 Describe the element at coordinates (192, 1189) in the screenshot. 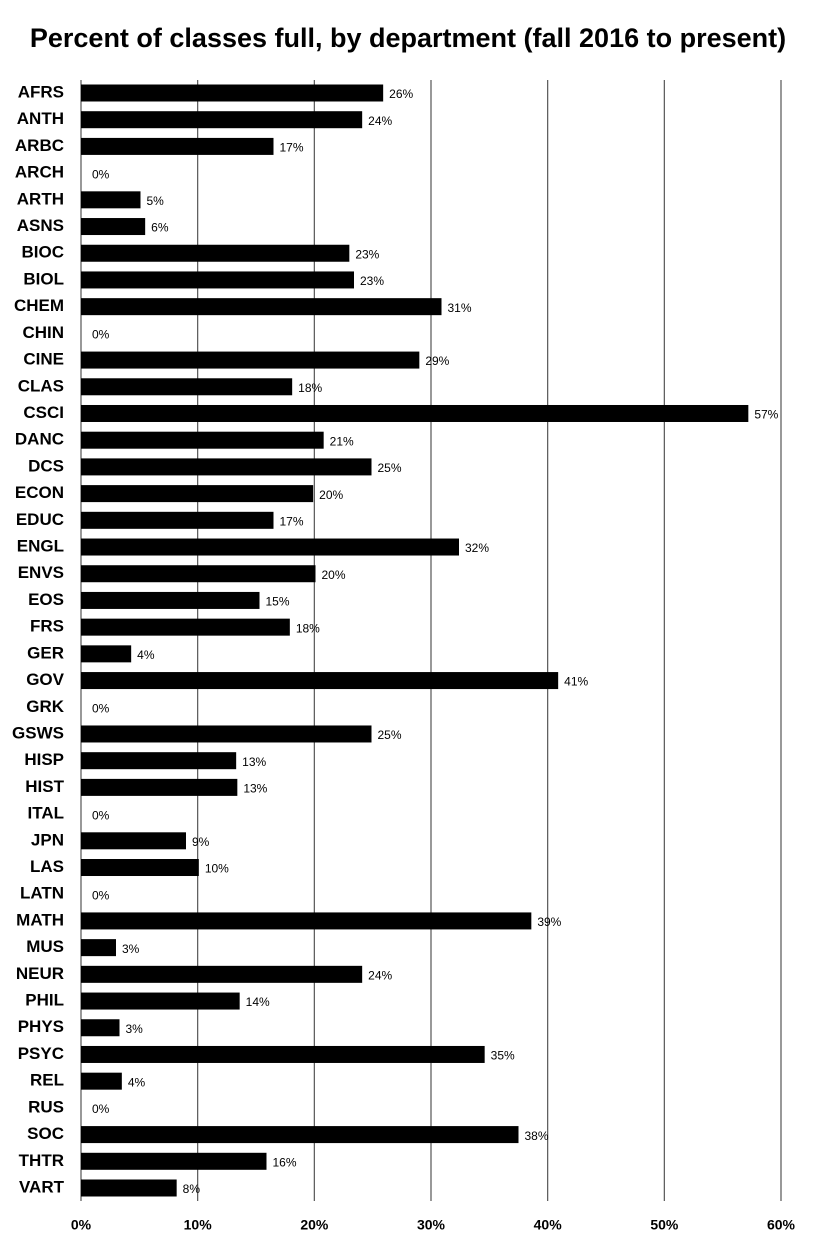

I see `value-label: 8%` at that location.